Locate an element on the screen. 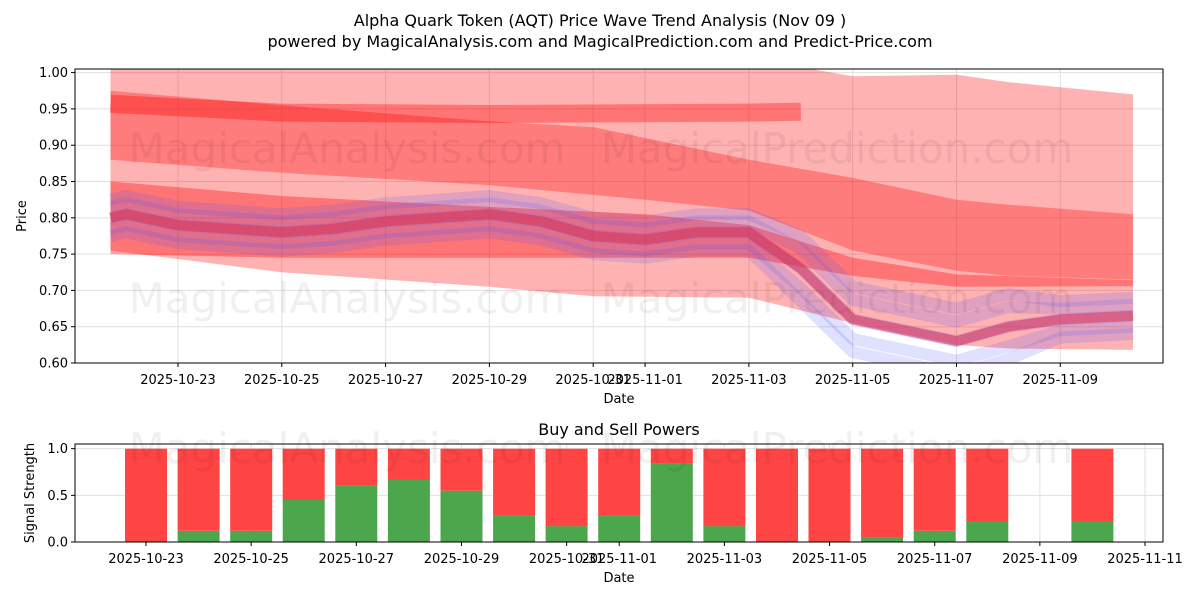 Image resolution: width=1200 pixels, height=600 pixels. signal-x-tick-label-7: 2025-11-05 is located at coordinates (830, 559).